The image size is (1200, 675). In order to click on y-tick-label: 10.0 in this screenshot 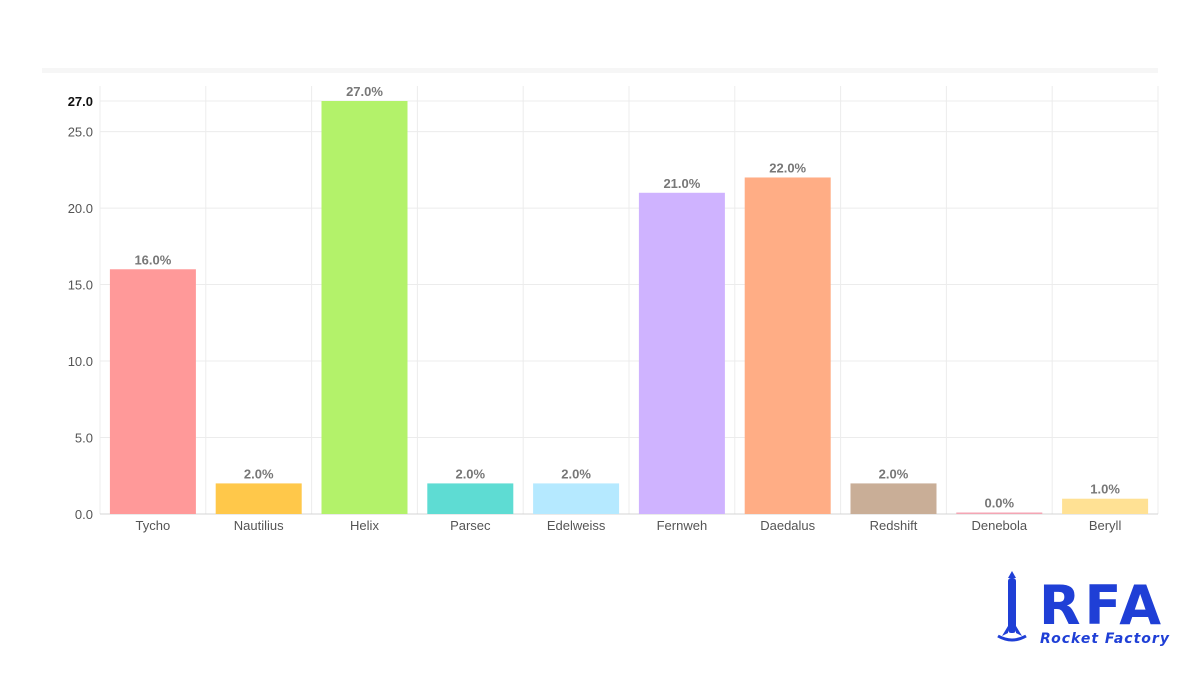, I will do `click(80, 361)`.